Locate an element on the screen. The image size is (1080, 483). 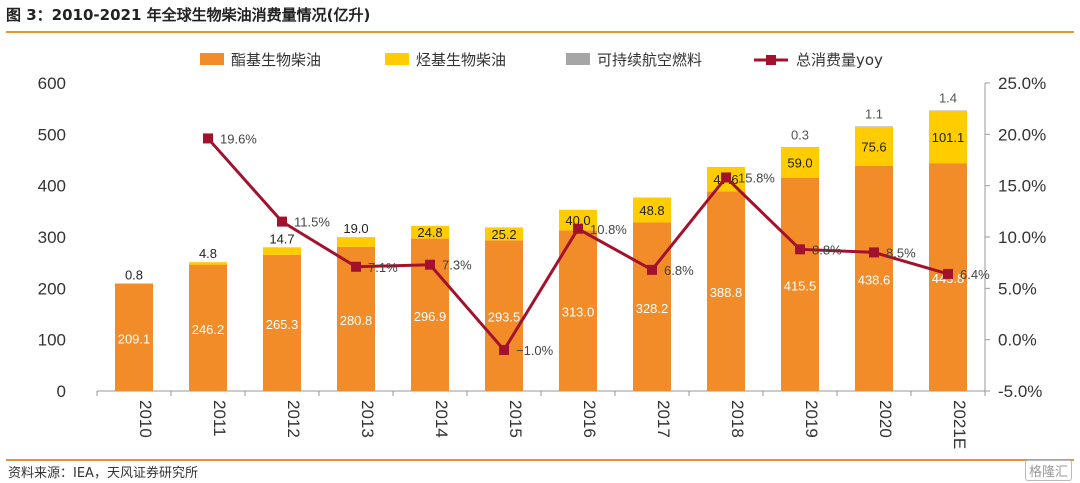
saf-value-label: 0.3 is located at coordinates (800, 134).